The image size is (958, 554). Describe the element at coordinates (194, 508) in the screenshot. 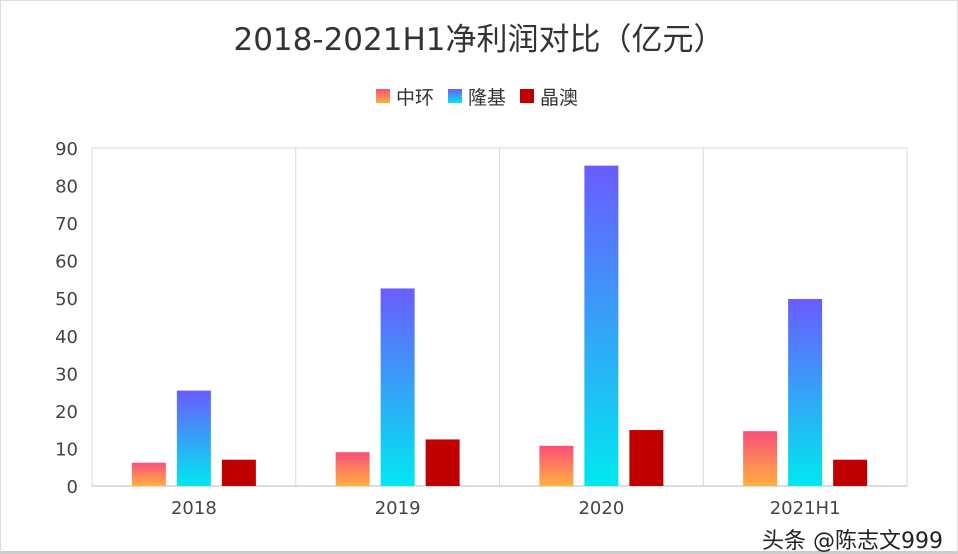

I see `x-tick-label: 2018` at that location.